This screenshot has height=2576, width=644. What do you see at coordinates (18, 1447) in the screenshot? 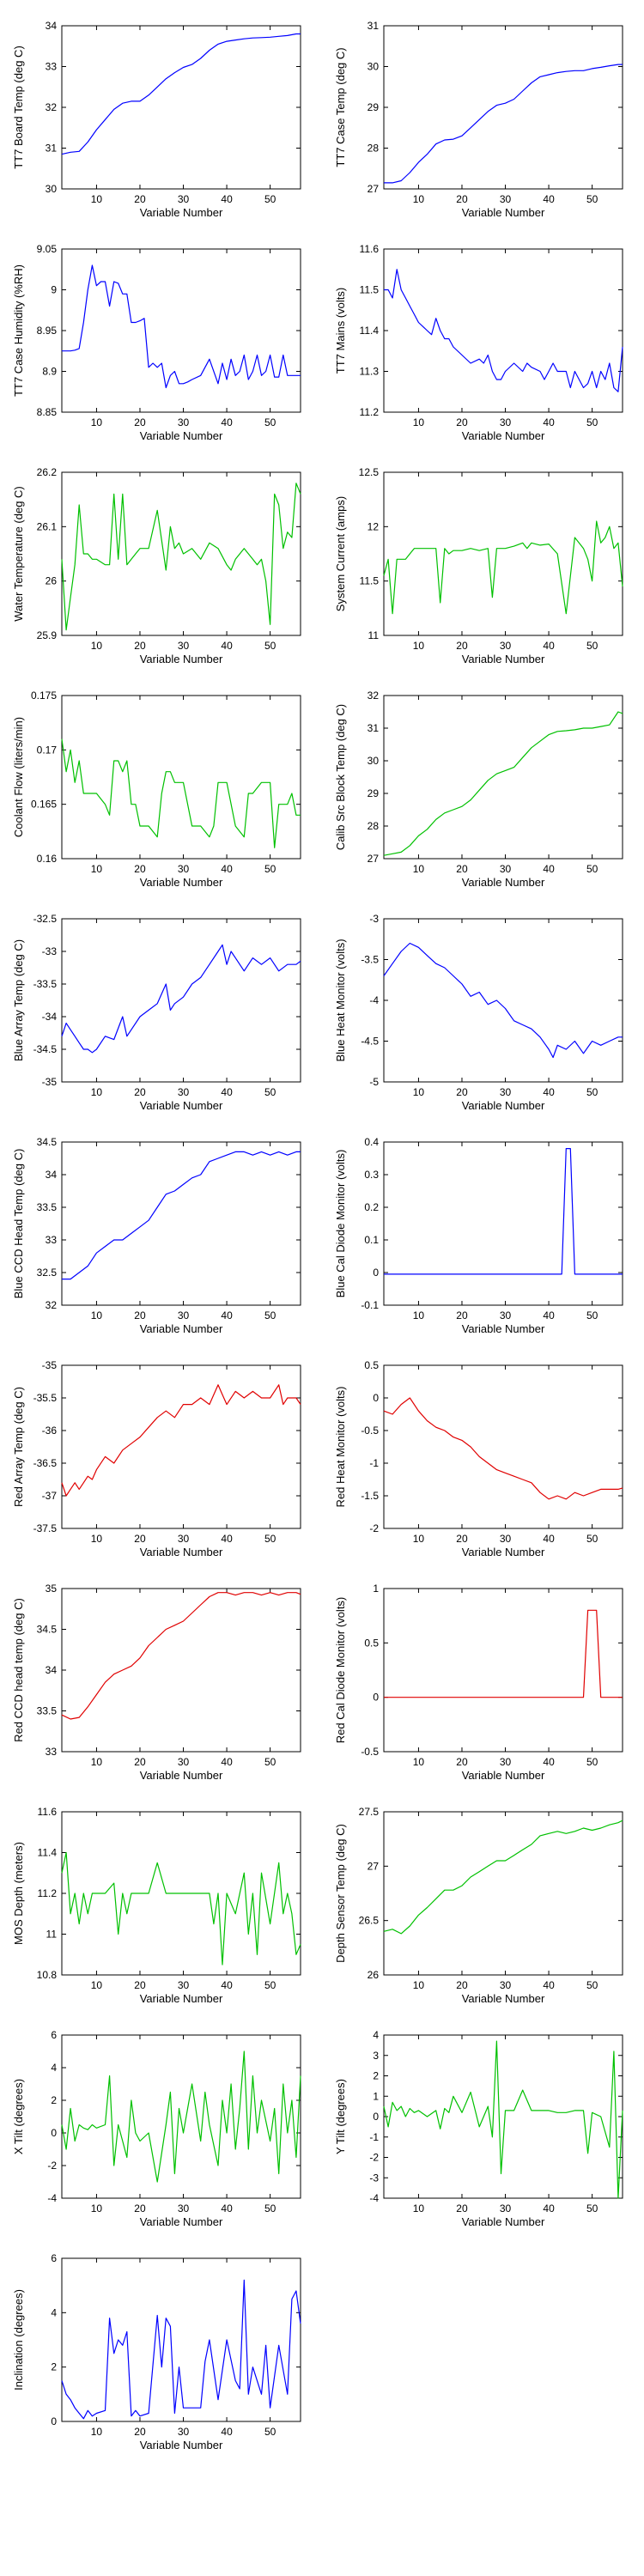
I see `y-axis-label: Red Array Temp (deg C)` at bounding box center [18, 1447].